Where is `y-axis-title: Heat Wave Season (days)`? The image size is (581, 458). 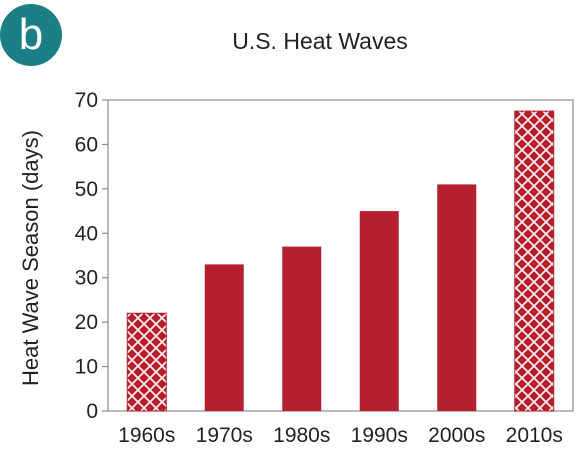 y-axis-title: Heat Wave Season (days) is located at coordinates (30, 258).